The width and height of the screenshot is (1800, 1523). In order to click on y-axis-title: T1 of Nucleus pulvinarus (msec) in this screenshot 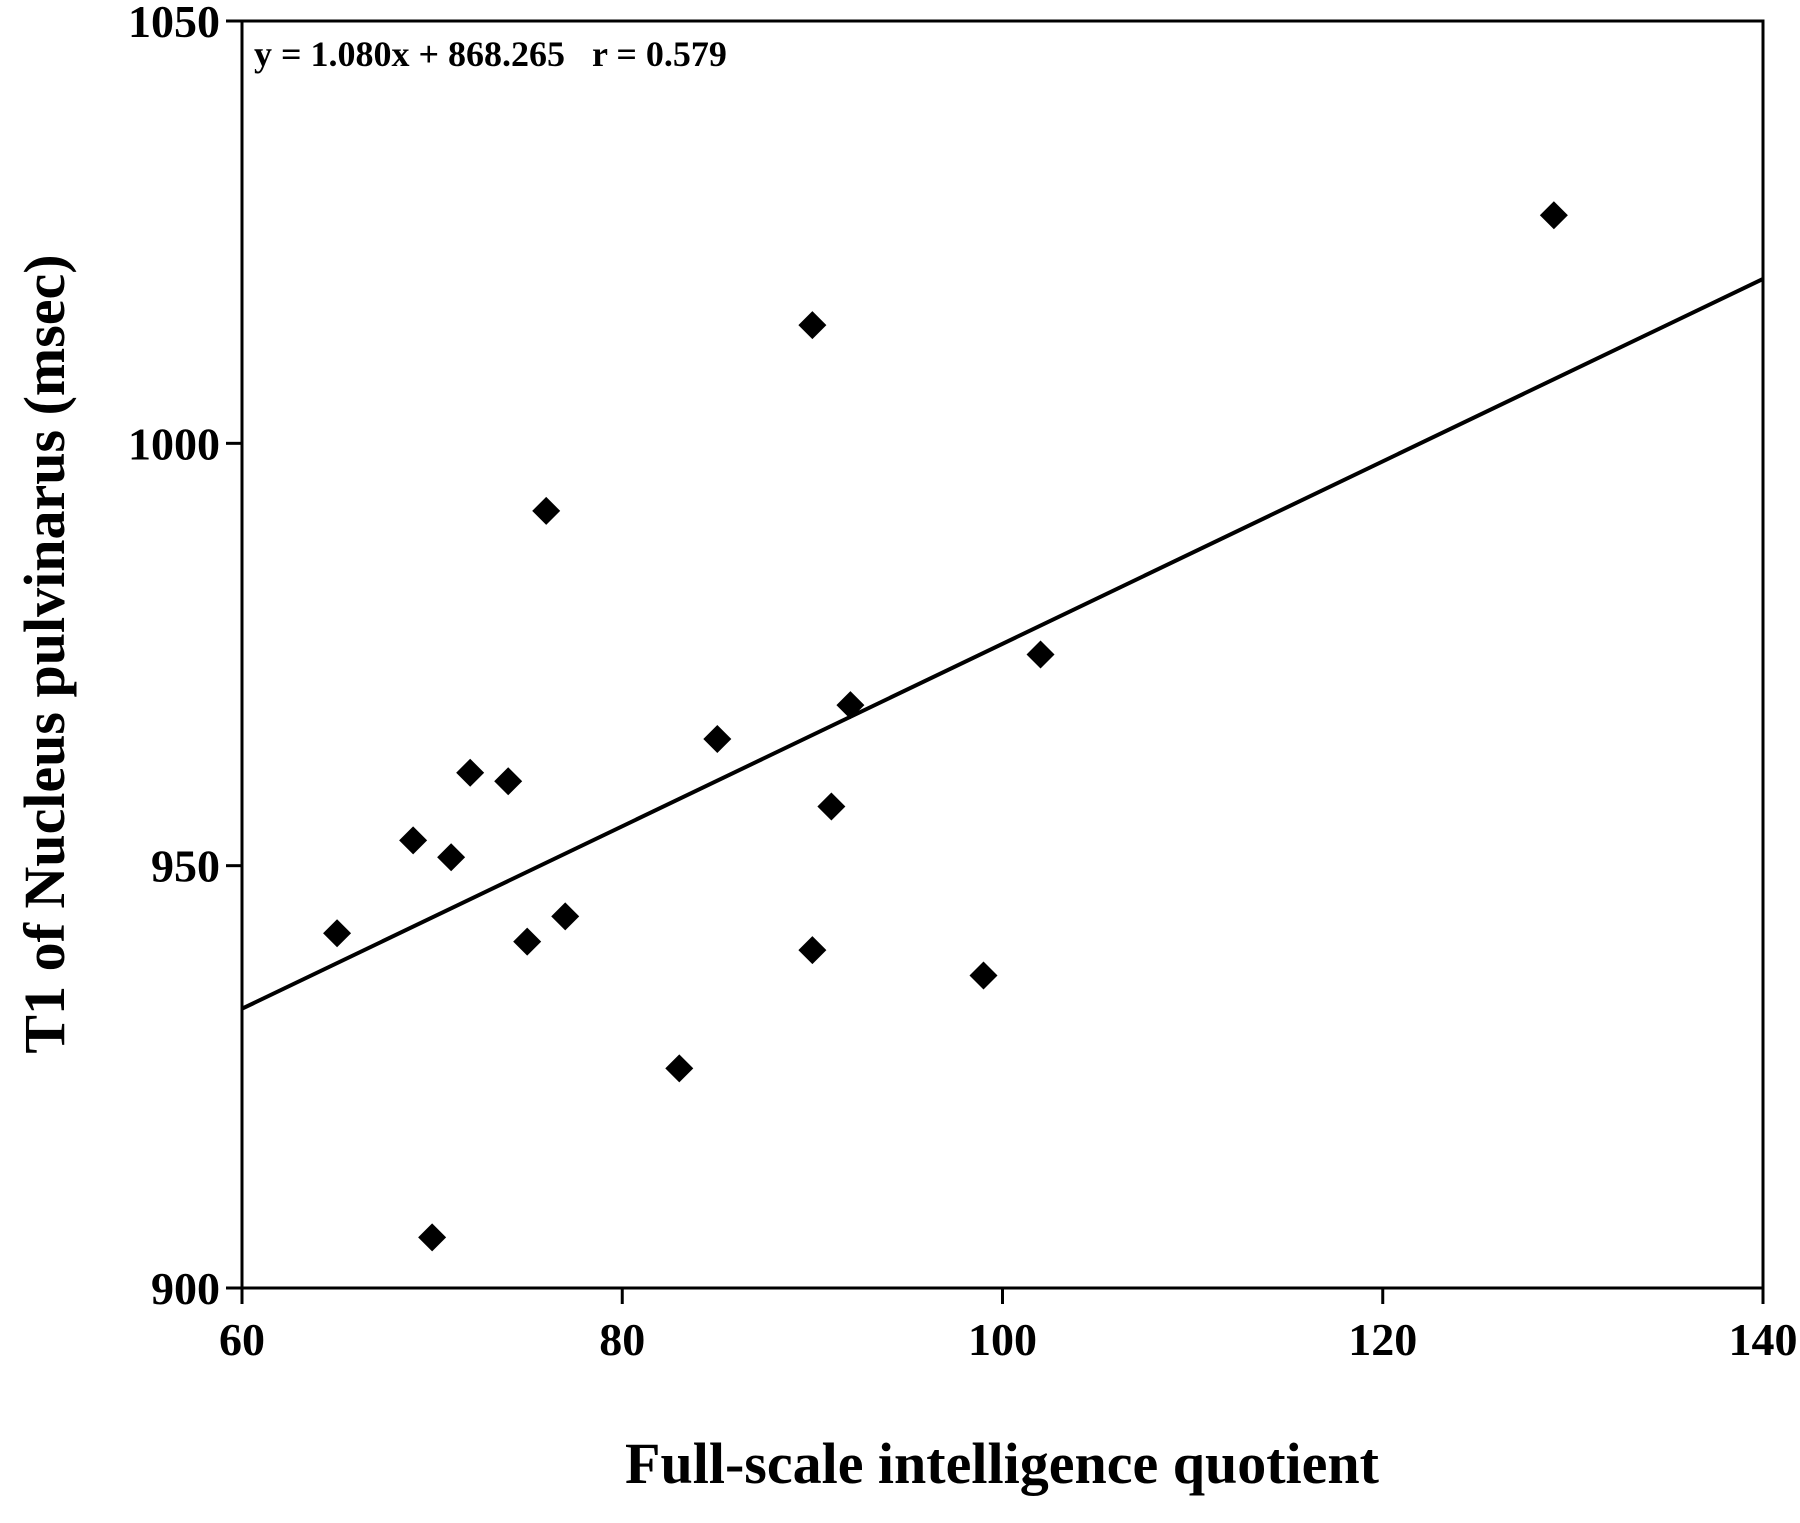, I will do `click(44, 653)`.